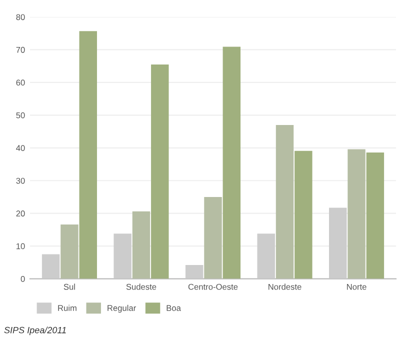 Image resolution: width=400 pixels, height=340 pixels. What do you see at coordinates (20, 115) in the screenshot?
I see `y-tick-label: 50` at bounding box center [20, 115].